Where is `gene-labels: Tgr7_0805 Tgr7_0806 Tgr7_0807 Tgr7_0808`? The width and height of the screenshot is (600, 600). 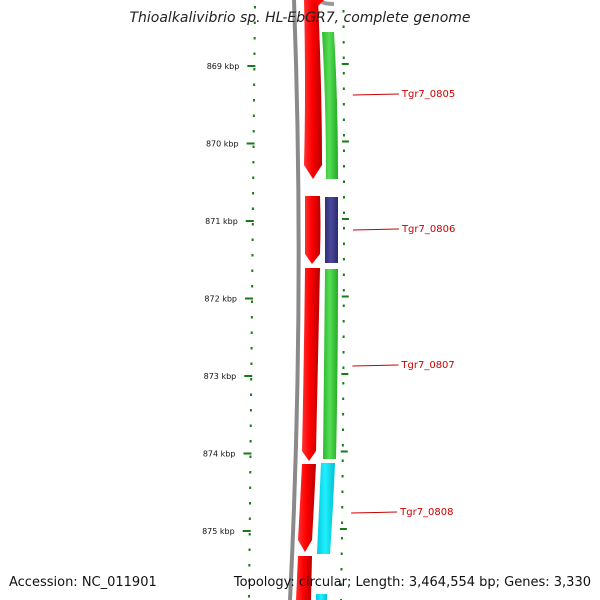 gene-labels: Tgr7_0805 Tgr7_0806 Tgr7_0807 Tgr7_0808 is located at coordinates (403, 303).